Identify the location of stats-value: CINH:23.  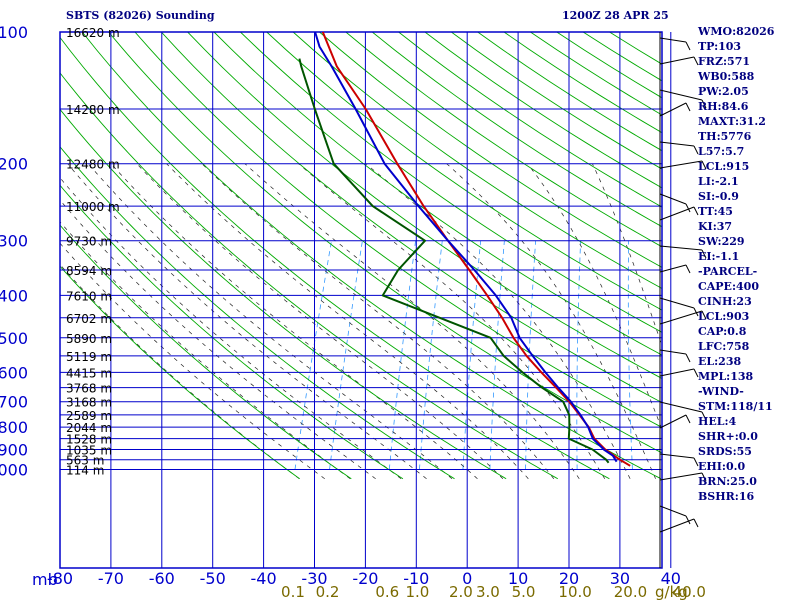
(725, 301).